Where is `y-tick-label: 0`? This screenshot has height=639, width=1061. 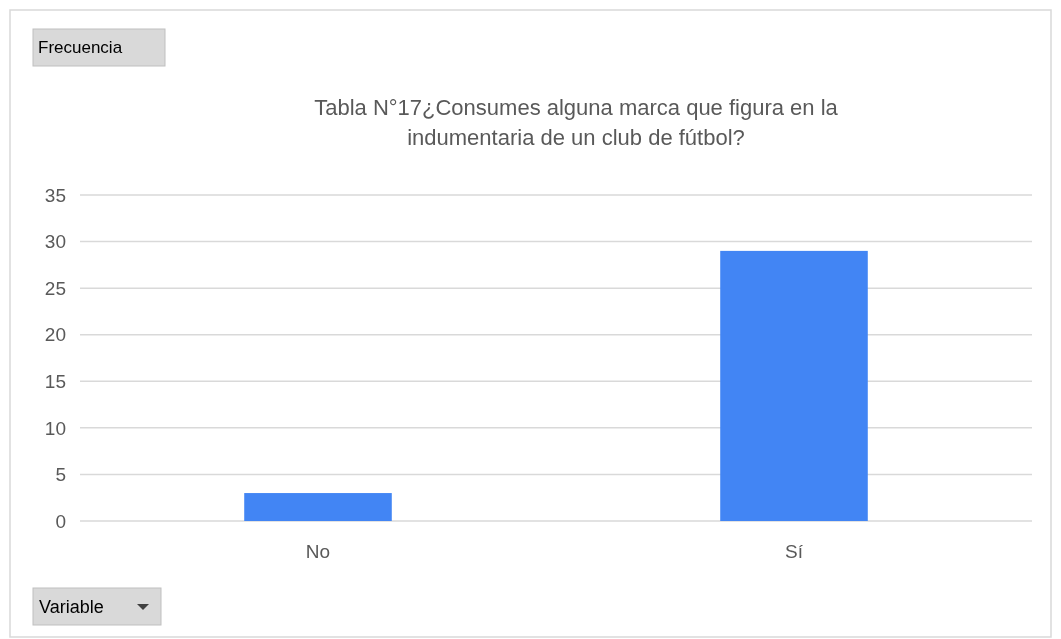 y-tick-label: 0 is located at coordinates (60, 521).